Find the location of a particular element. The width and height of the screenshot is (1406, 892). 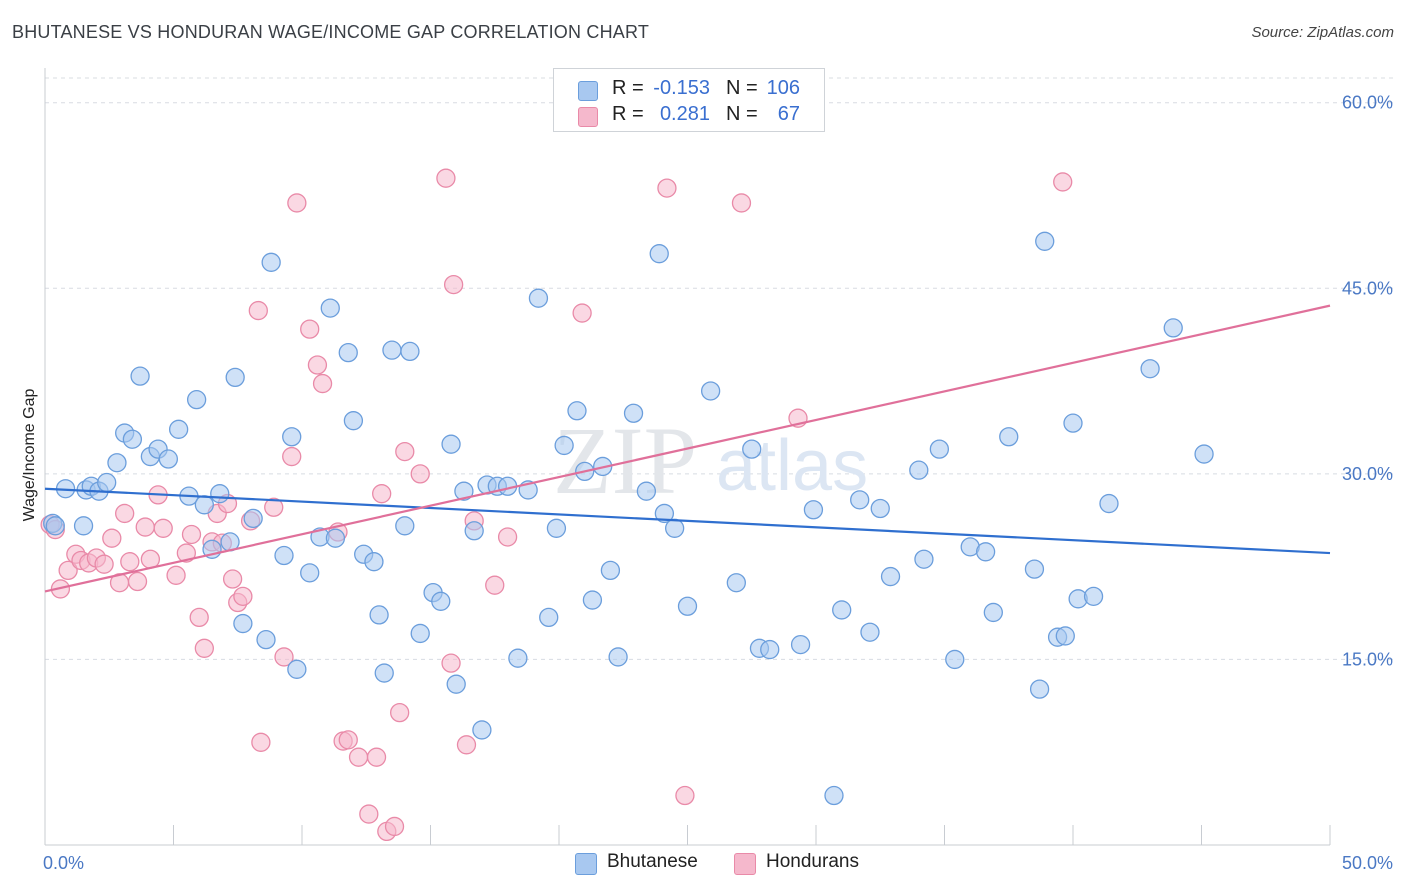

trend-line-bhutanese is located at coordinates (687, 521).